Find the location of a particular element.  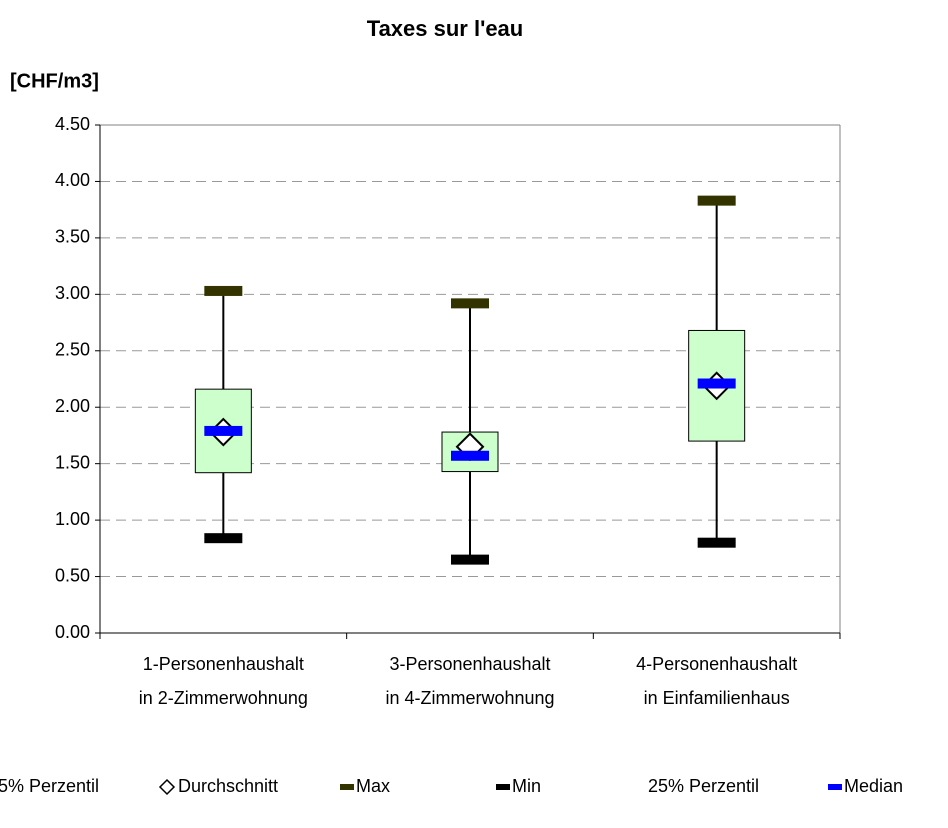

y-tick-label: 2.00 is located at coordinates (72, 406).